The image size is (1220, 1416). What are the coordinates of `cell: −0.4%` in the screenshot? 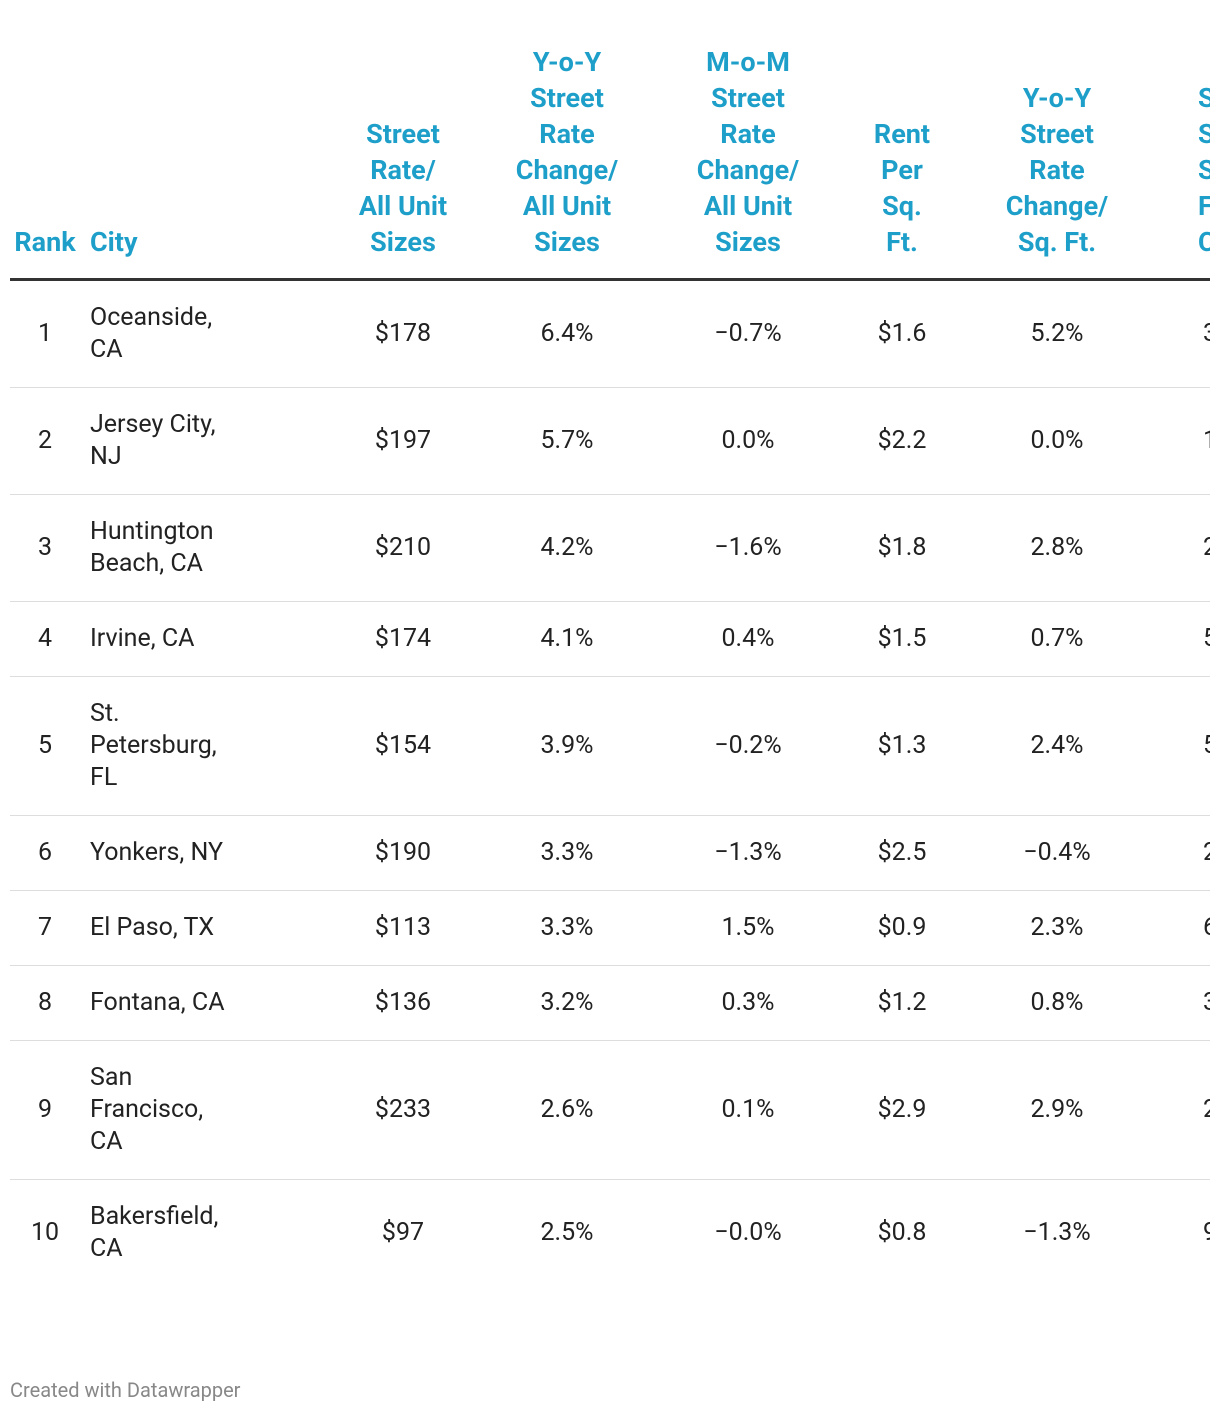 It's located at (1057, 853).